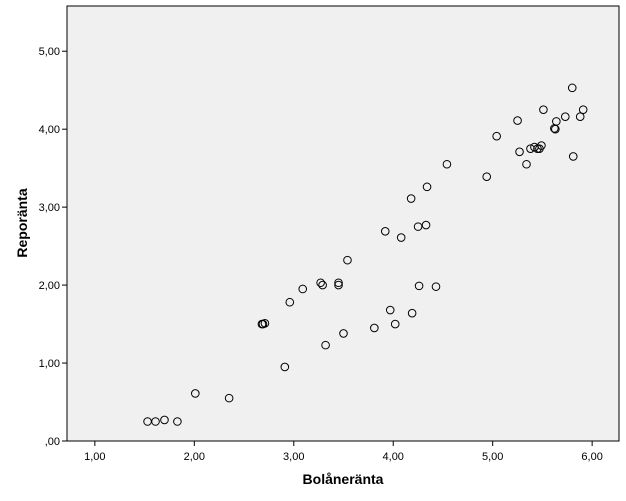 The height and width of the screenshot is (501, 626). What do you see at coordinates (393, 457) in the screenshot?
I see `x-tick-label: 4,00` at bounding box center [393, 457].